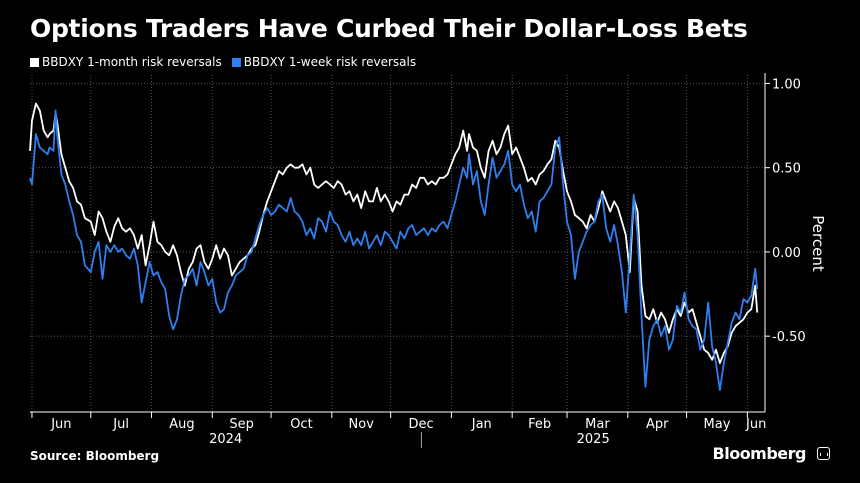 The height and width of the screenshot is (483, 860). I want to click on x-month-label: Aug, so click(181, 424).